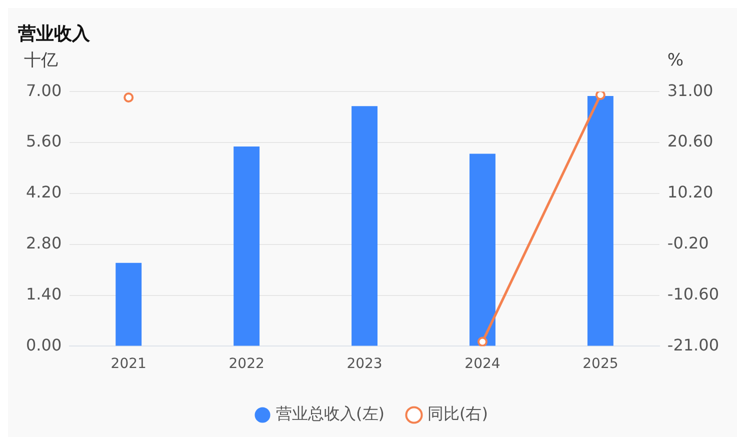 The height and width of the screenshot is (445, 745). Describe the element at coordinates (690, 192) in the screenshot. I see `y2-tick-label: 10.20` at that location.